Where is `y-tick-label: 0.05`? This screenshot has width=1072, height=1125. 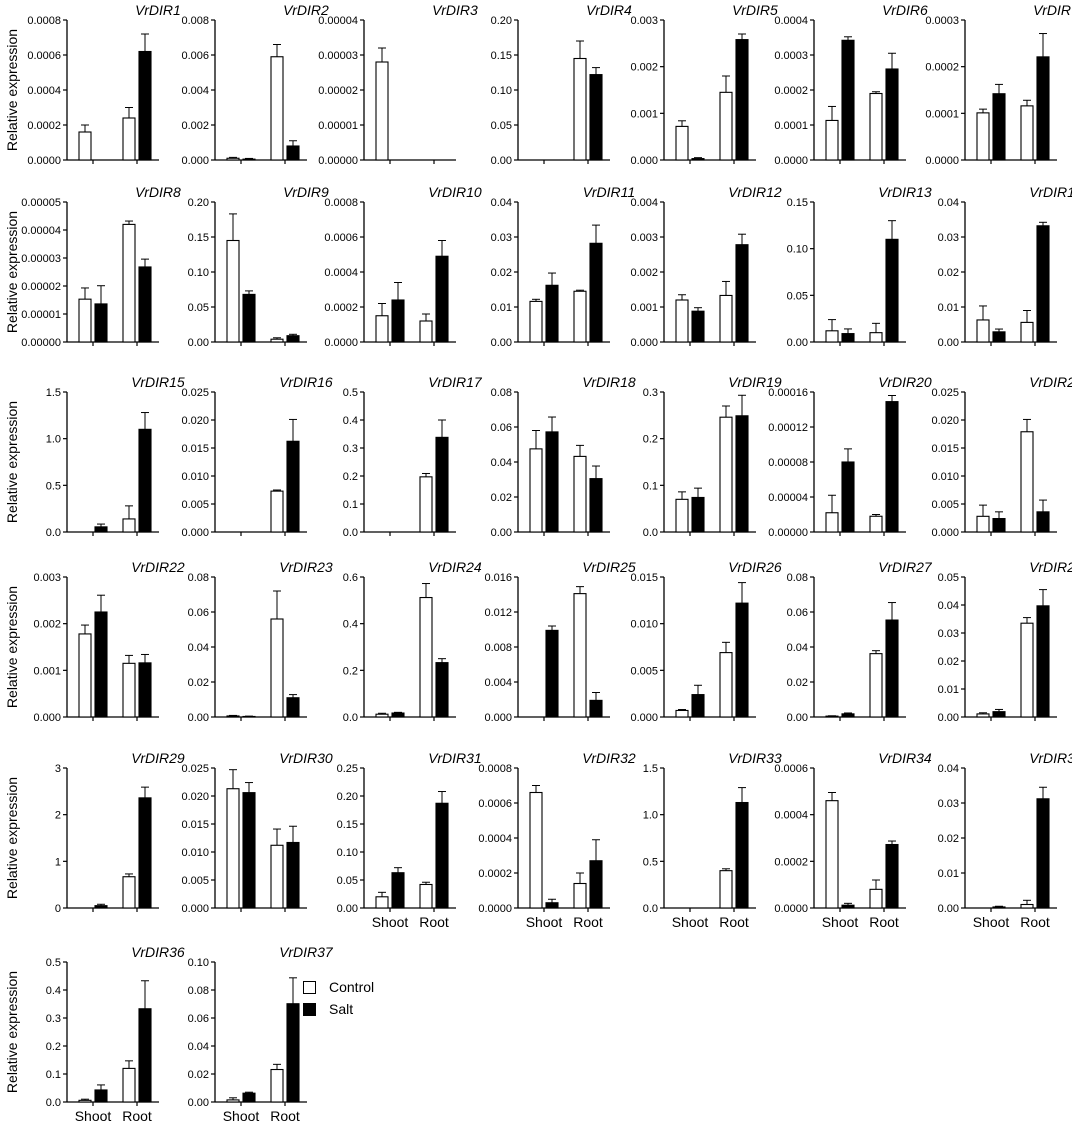
y-tick-label: 0.05 is located at coordinates (198, 308).